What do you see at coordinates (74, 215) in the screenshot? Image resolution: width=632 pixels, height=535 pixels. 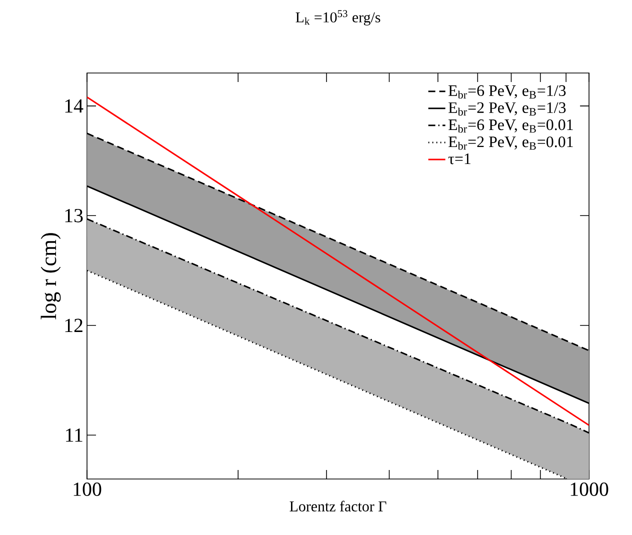 I see `y-tick-label: 13` at bounding box center [74, 215].